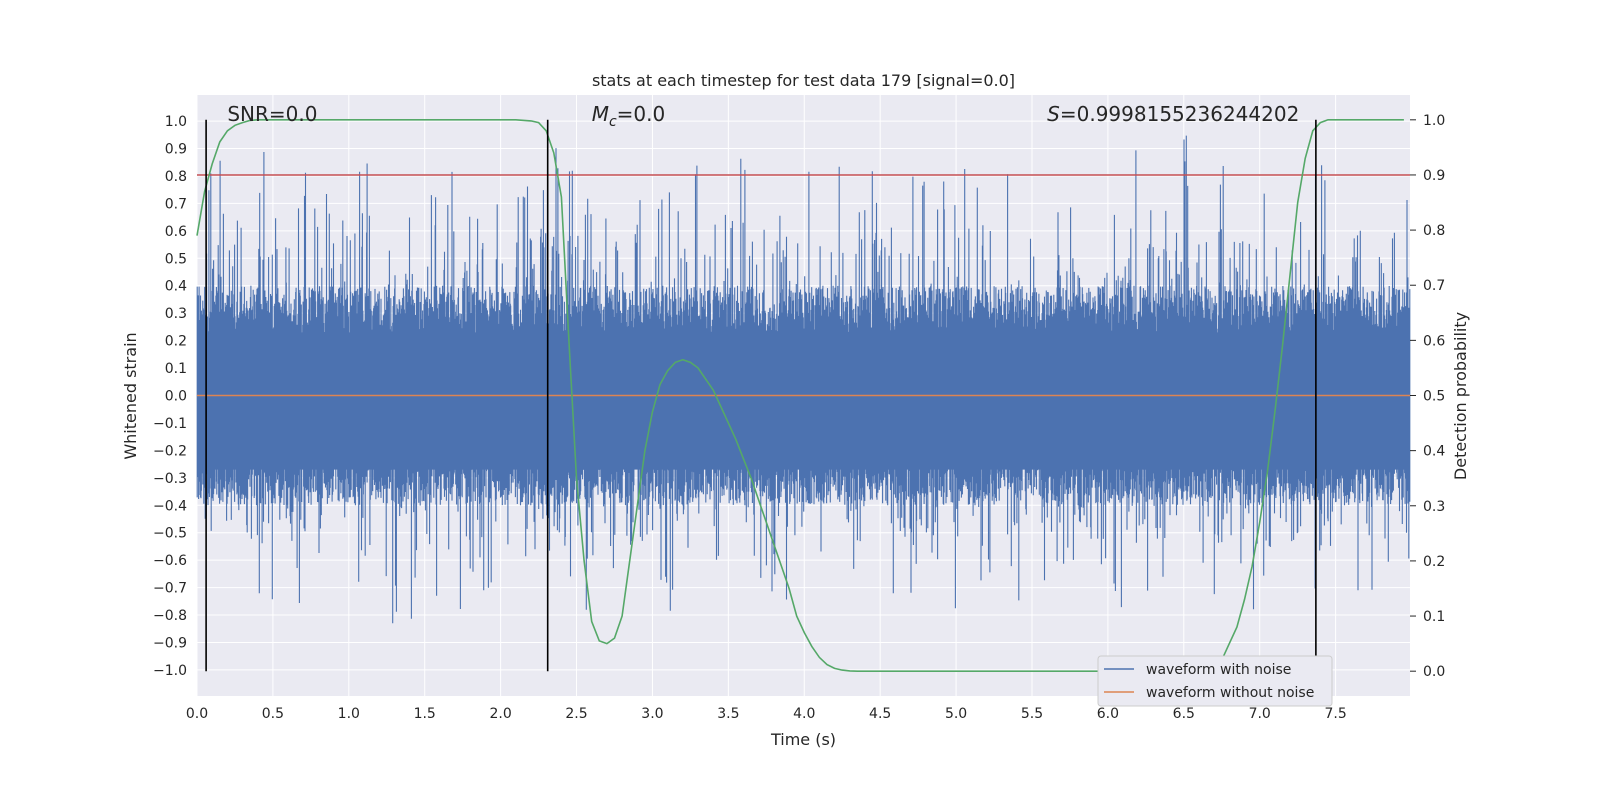 This screenshot has height=800, width=1600. I want to click on y2-tick-label: 0.8, so click(1434, 231).